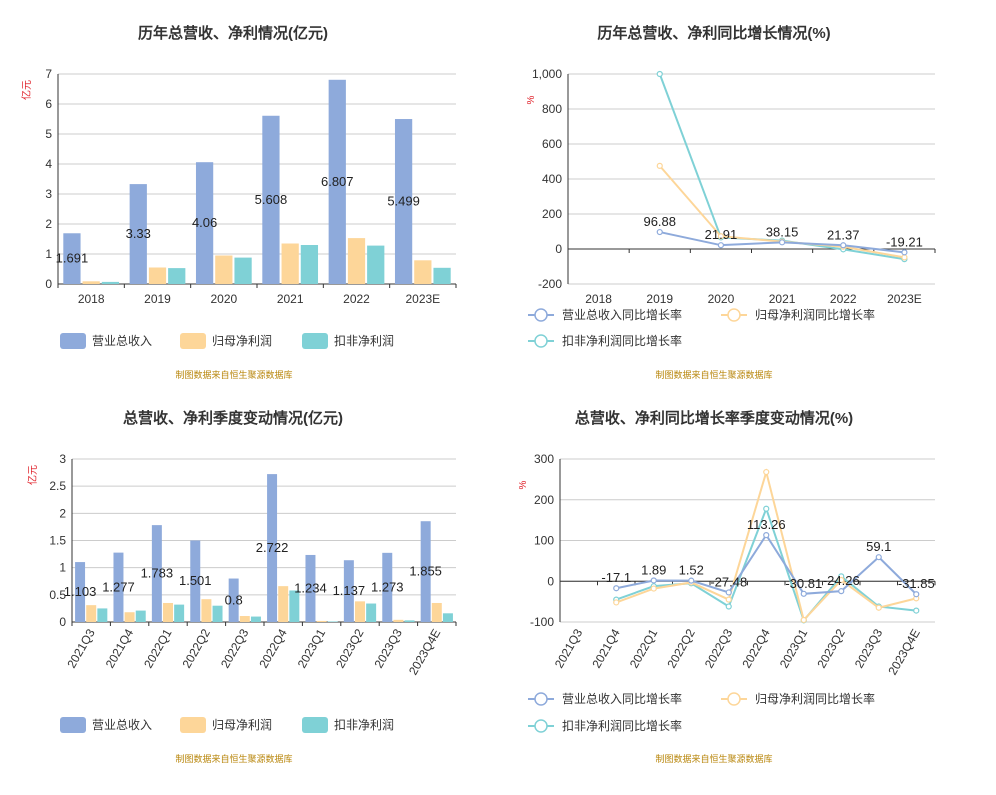 This screenshot has height=795, width=996. What do you see at coordinates (569, 648) in the screenshot?
I see `x-tick-label: 2021Q3` at bounding box center [569, 648].